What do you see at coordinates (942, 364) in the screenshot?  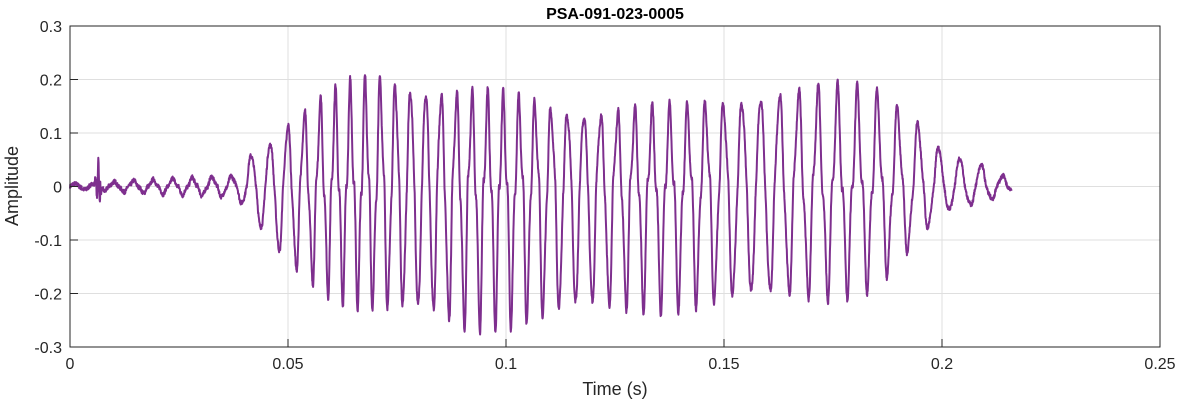 I see `x-tick-label: 0.2` at bounding box center [942, 364].